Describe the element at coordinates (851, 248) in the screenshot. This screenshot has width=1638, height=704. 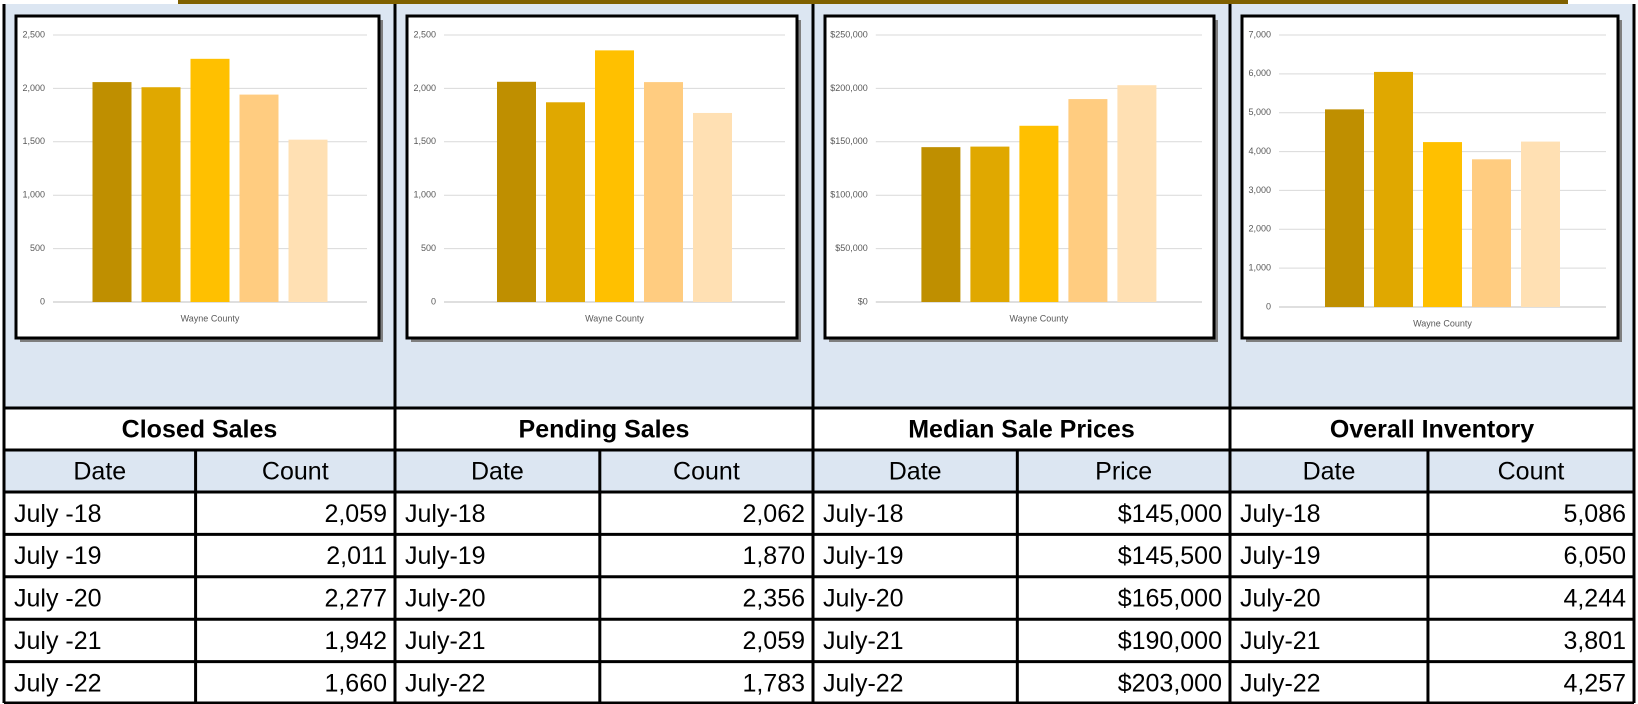
I see `y-tick-label: $50,000` at that location.